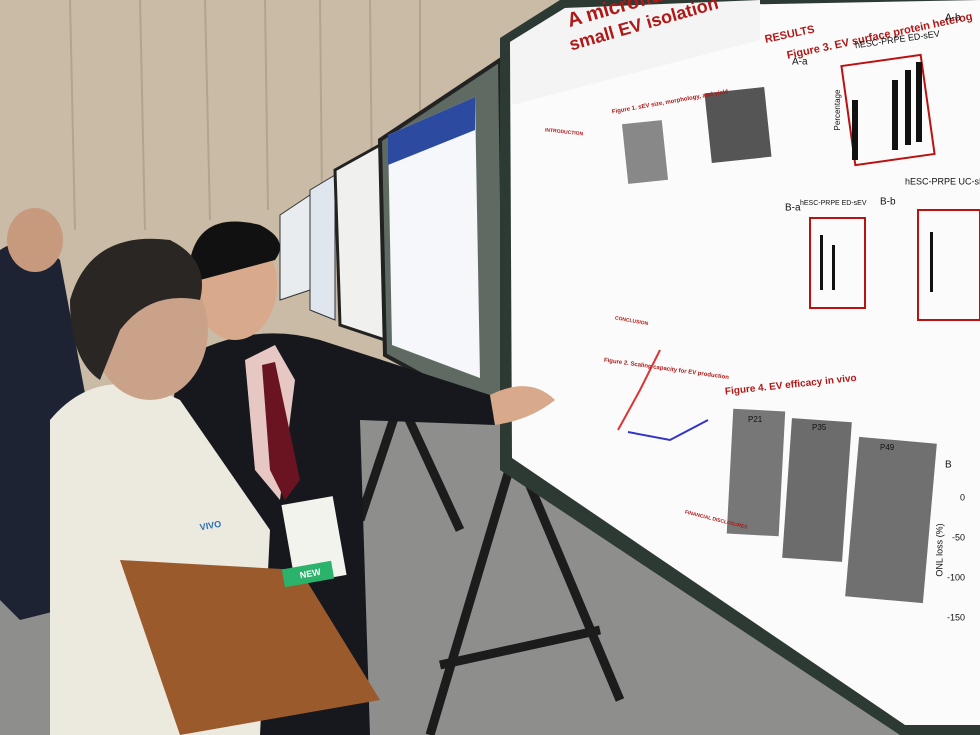  What do you see at coordinates (956, 577) in the screenshot?
I see `tick-label: -100` at bounding box center [956, 577].